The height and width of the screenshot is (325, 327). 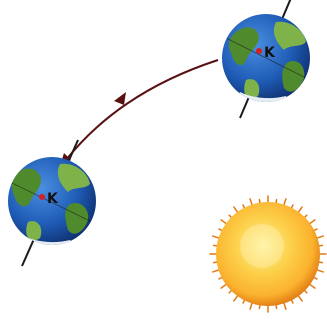 I want to click on earth-top-right: K, so click(x=266, y=59).